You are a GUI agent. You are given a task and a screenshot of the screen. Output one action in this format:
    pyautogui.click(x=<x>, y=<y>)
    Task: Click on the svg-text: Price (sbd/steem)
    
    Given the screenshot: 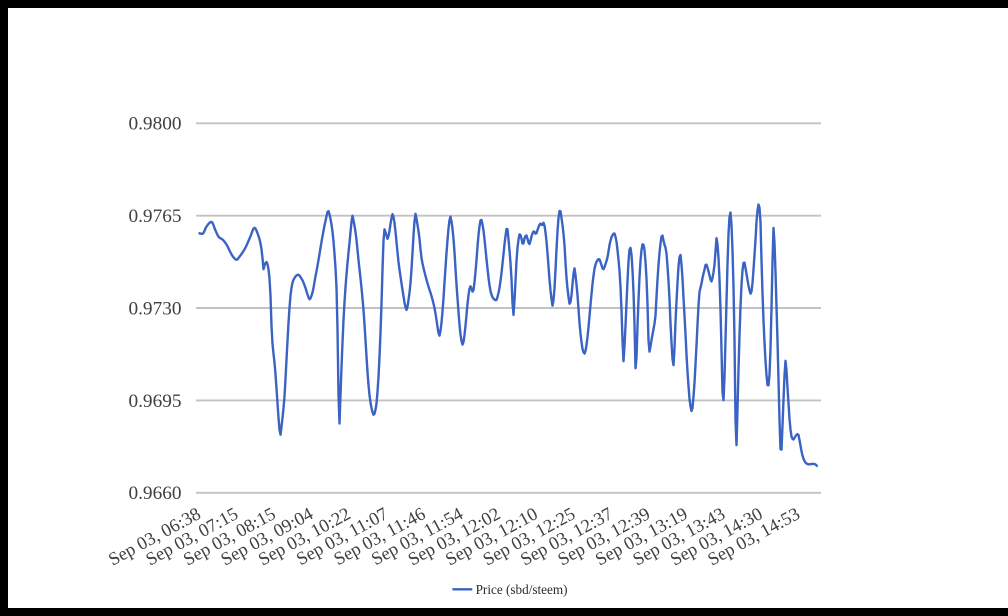 What is the action you would take?
    pyautogui.click(x=522, y=589)
    